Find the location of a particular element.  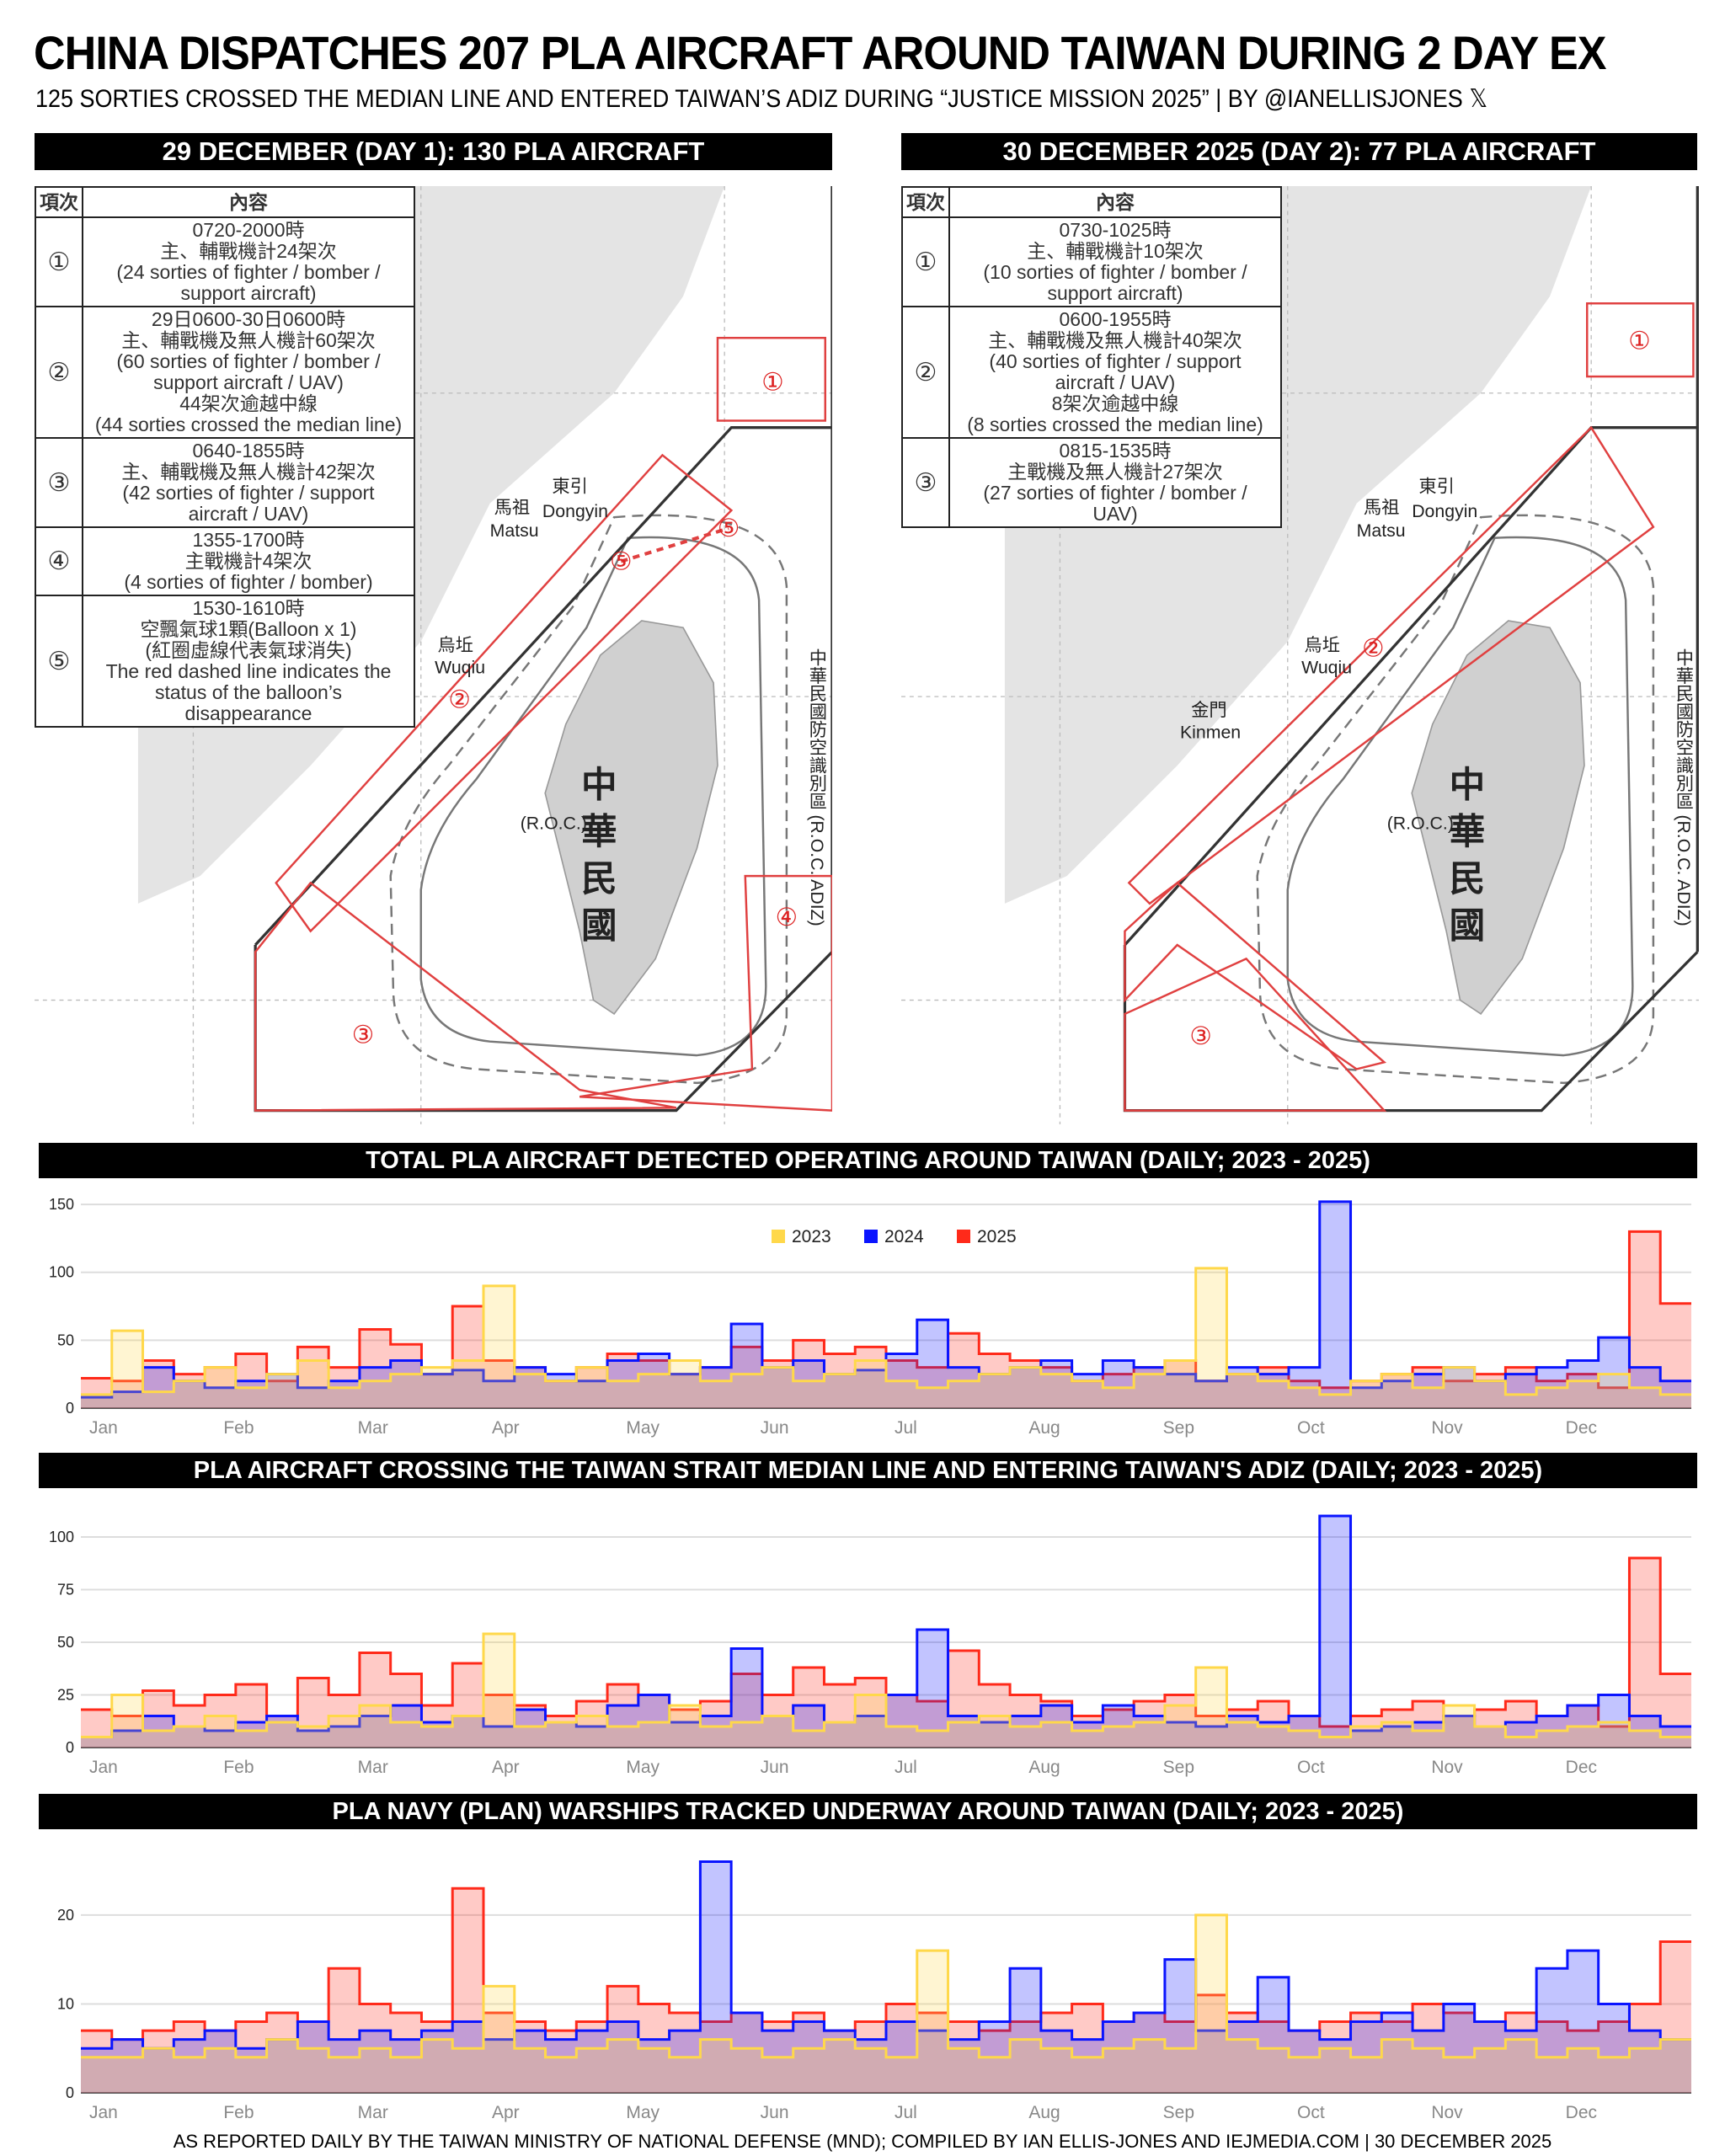

row-number: ④ is located at coordinates (59, 561).